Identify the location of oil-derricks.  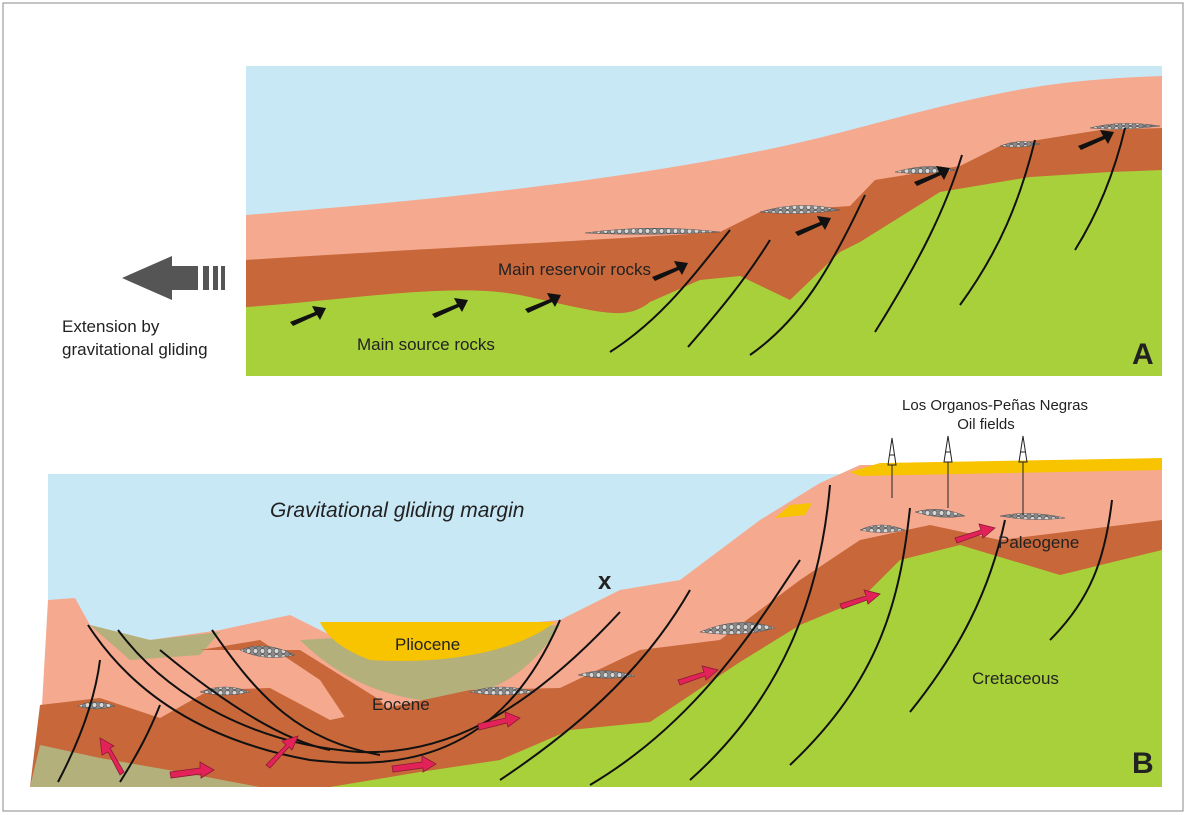
(957, 475).